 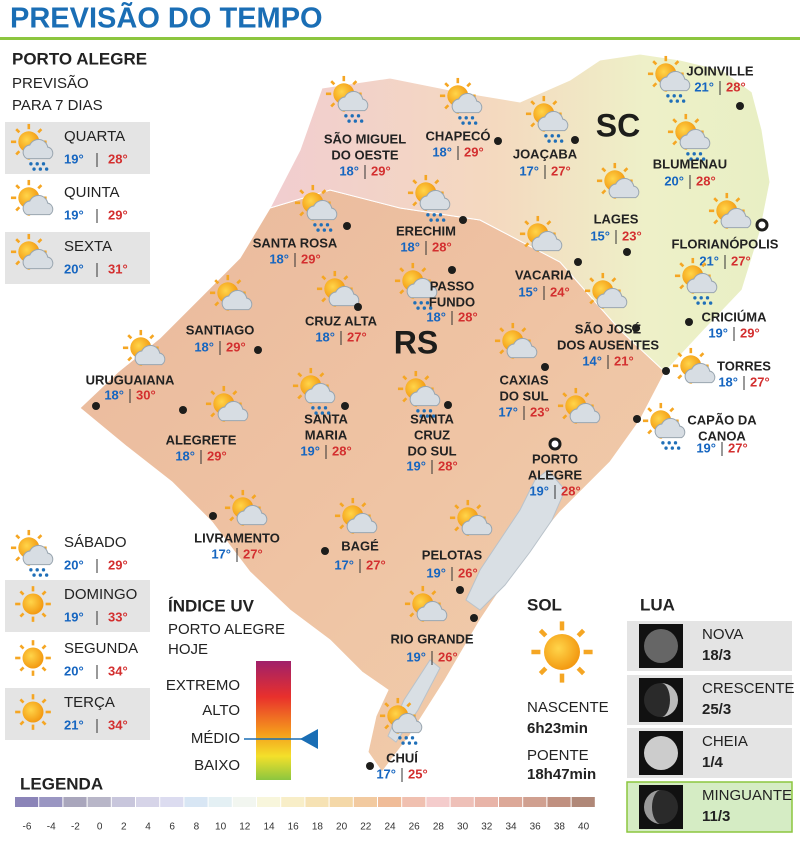 What do you see at coordinates (96, 269) in the screenshot?
I see `day-temps: 20° 31°` at bounding box center [96, 269].